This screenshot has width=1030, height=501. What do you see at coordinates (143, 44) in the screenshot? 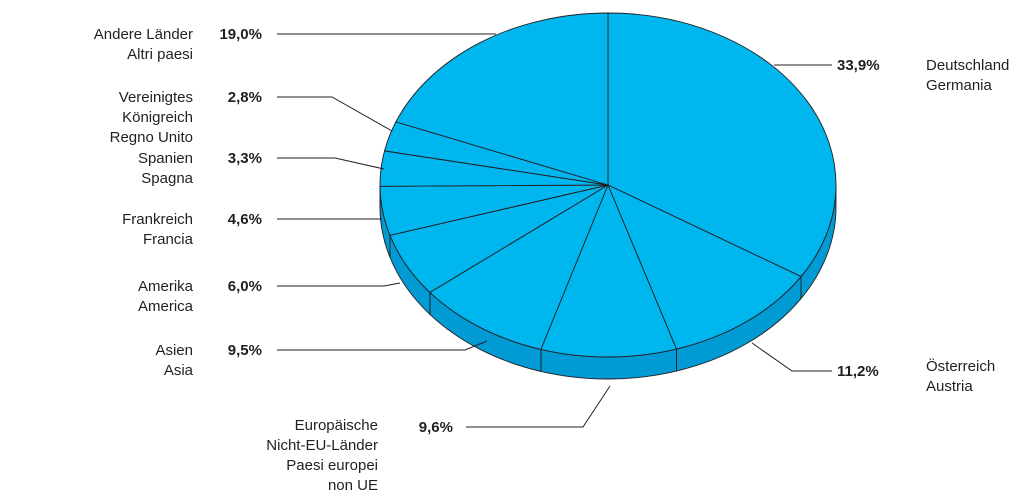
I see `slice-category-label: Andere Länder Altri paesi` at bounding box center [143, 44].